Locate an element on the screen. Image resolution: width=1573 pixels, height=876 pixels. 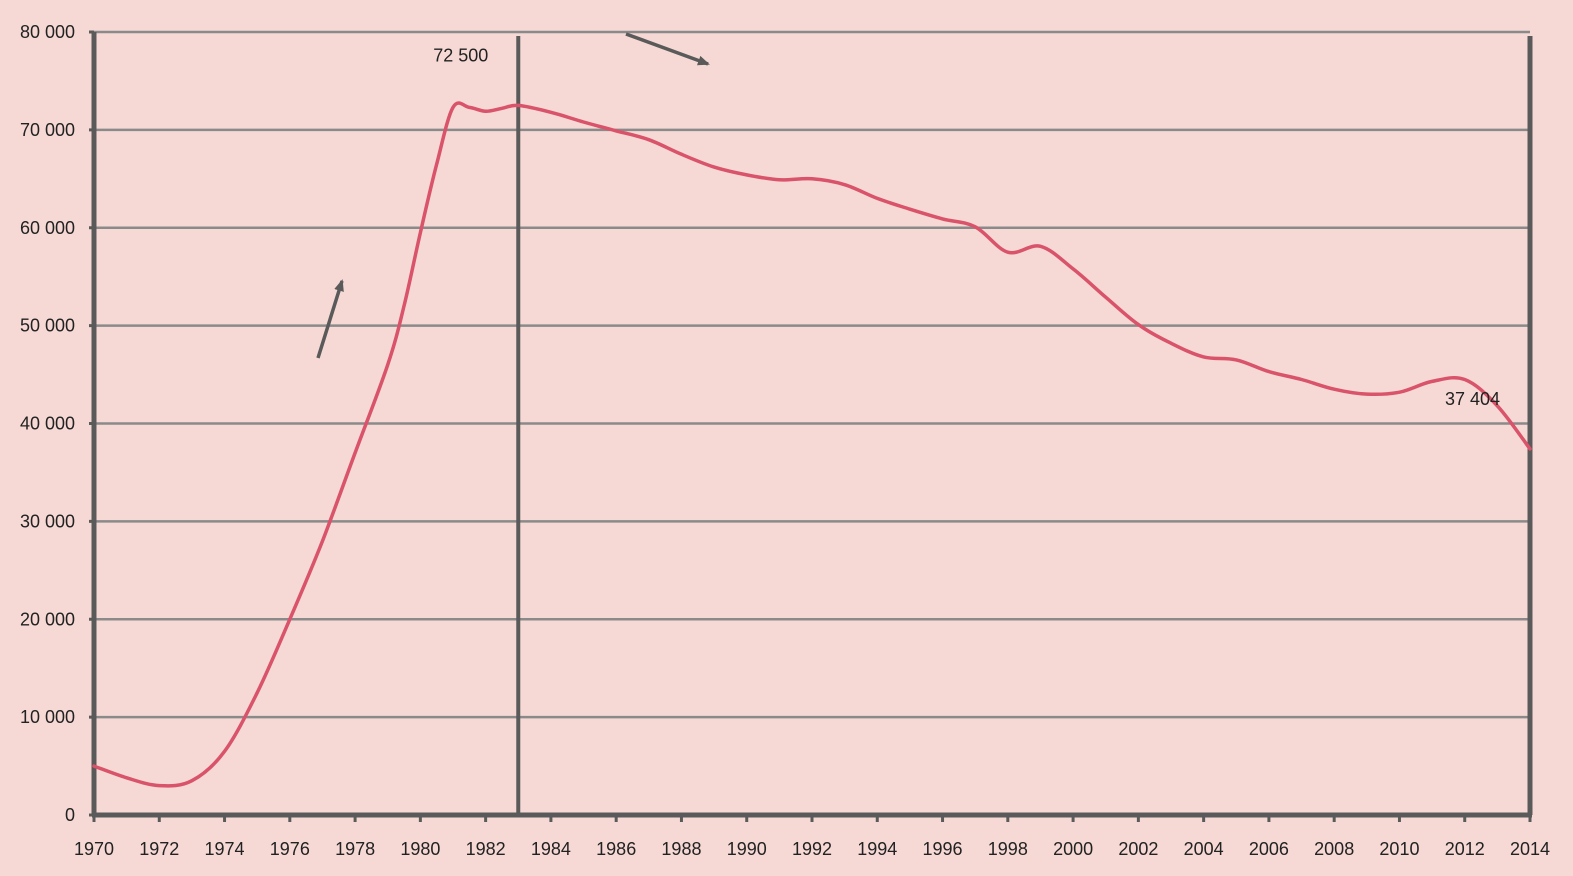
x-tick-label: 2006 is located at coordinates (1269, 849).